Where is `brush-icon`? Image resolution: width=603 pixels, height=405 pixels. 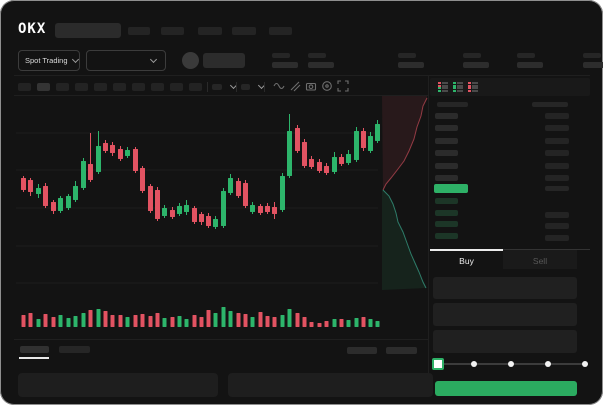 brush-icon is located at coordinates (295, 86).